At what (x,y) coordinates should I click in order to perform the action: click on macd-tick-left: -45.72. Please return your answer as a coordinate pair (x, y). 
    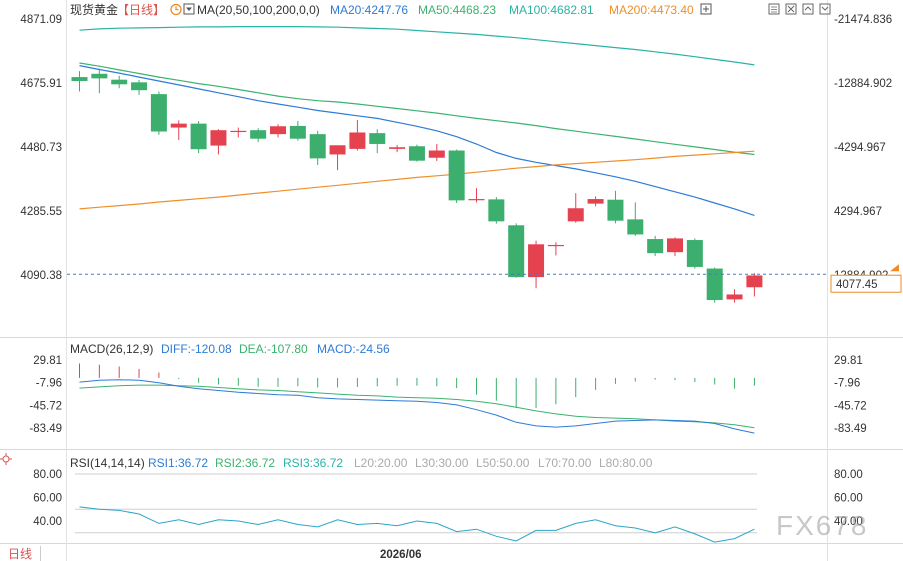
    Looking at the image, I should click on (45, 406).